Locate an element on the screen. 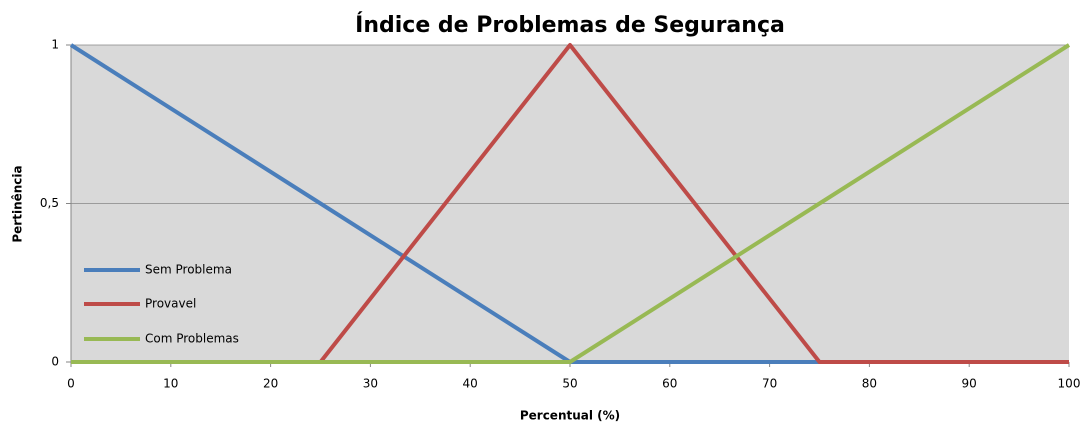 This screenshot has height=429, width=1088. x-tick-label: 70 is located at coordinates (769, 384).